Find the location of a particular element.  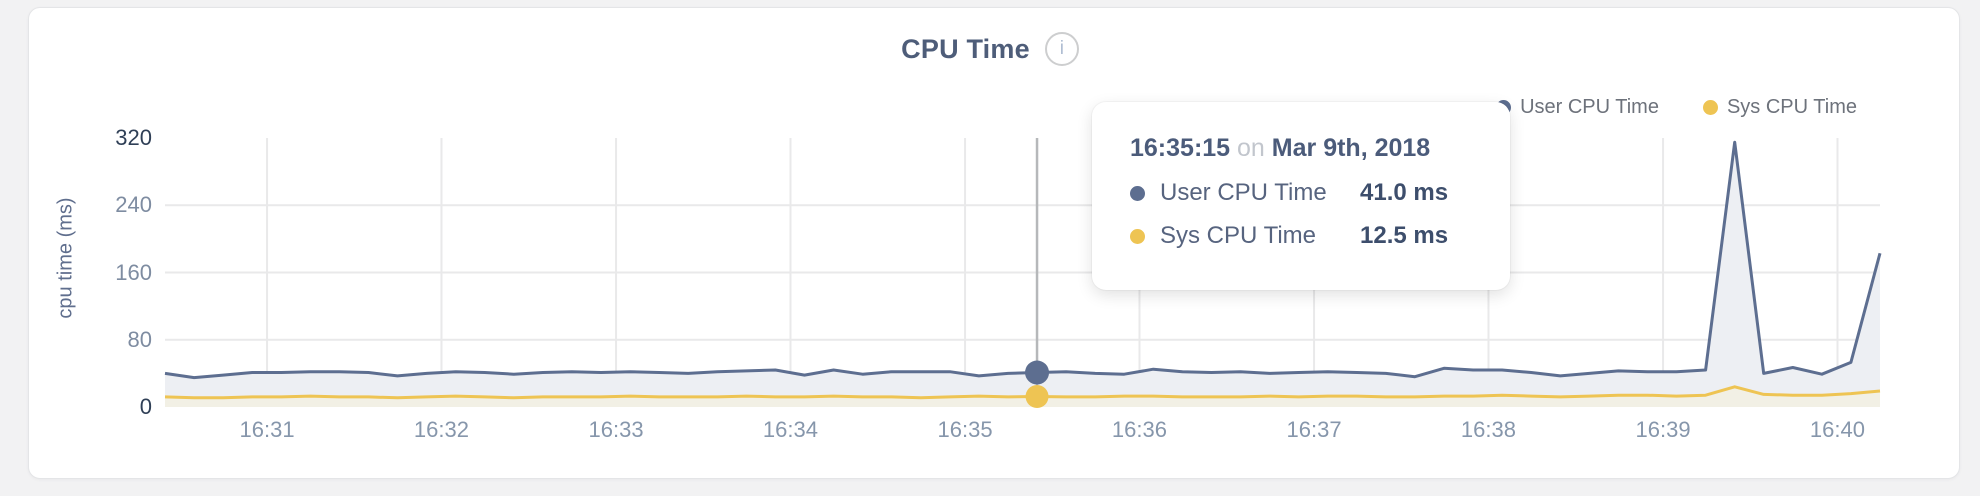

legend-item-sys-cpu: Sys CPU Time is located at coordinates (1779, 107).